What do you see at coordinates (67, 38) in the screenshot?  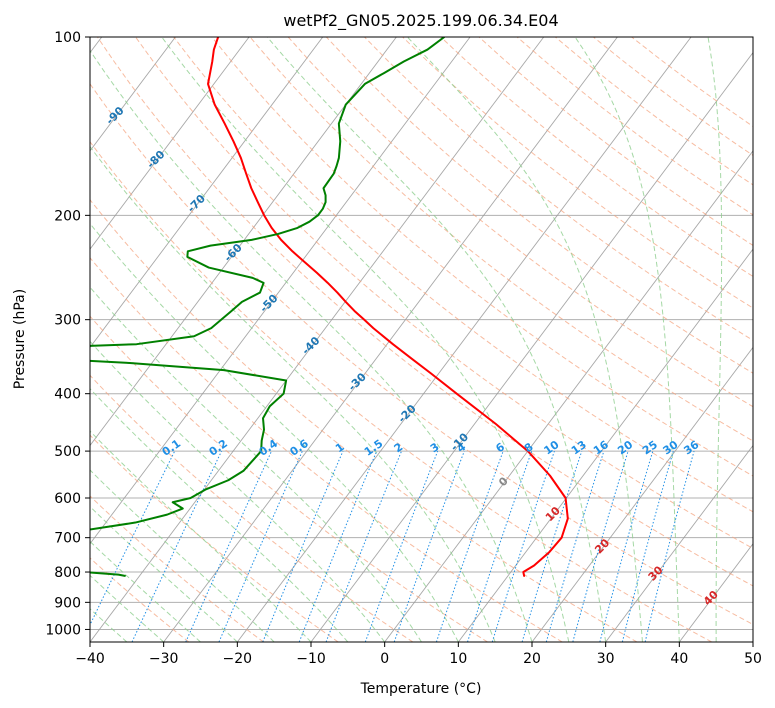 I see `y-tick-label: 100` at bounding box center [67, 38].